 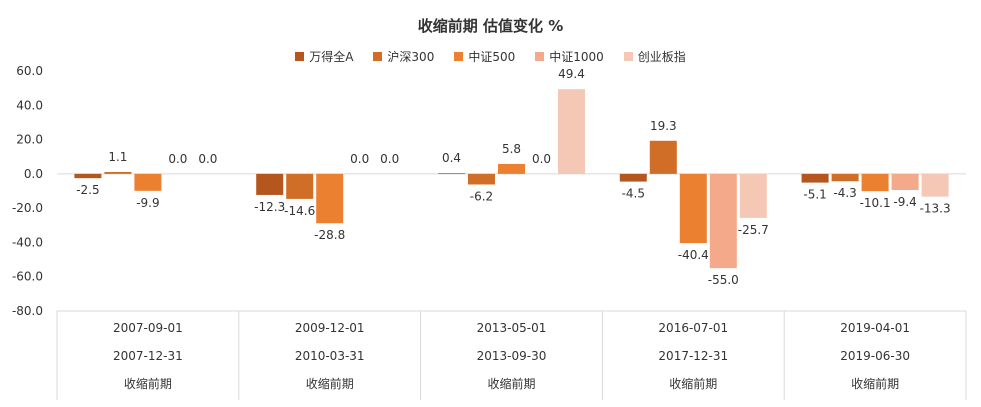 I want to click on data-label: 19.3, so click(x=663, y=126).